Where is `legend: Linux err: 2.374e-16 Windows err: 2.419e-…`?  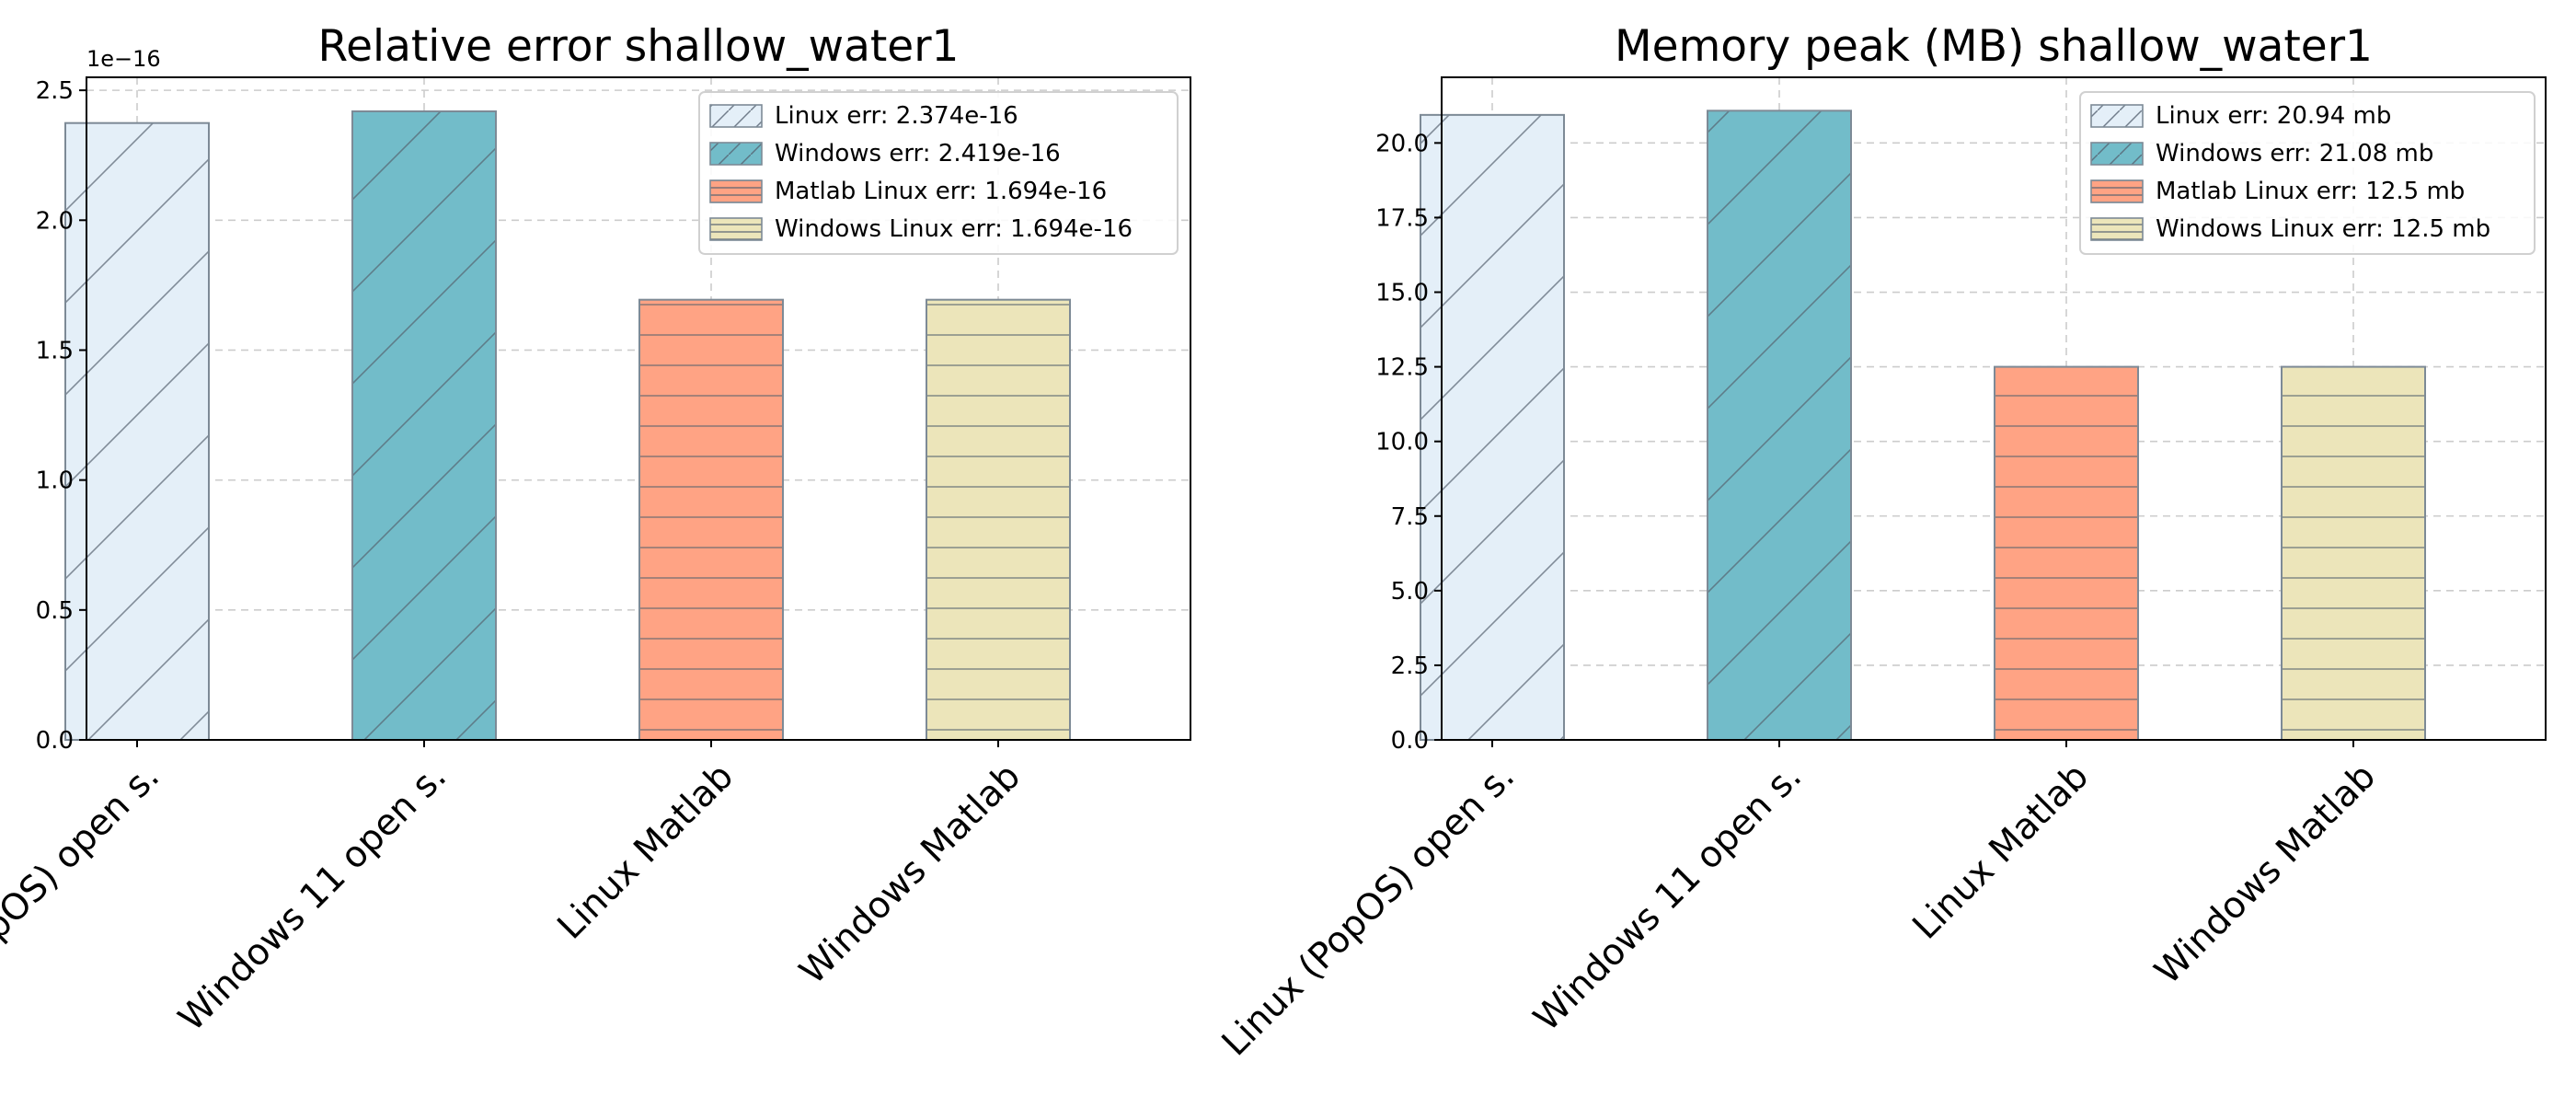 legend: Linux err: 2.374e-16 Windows err: 2.419e-… is located at coordinates (938, 173).